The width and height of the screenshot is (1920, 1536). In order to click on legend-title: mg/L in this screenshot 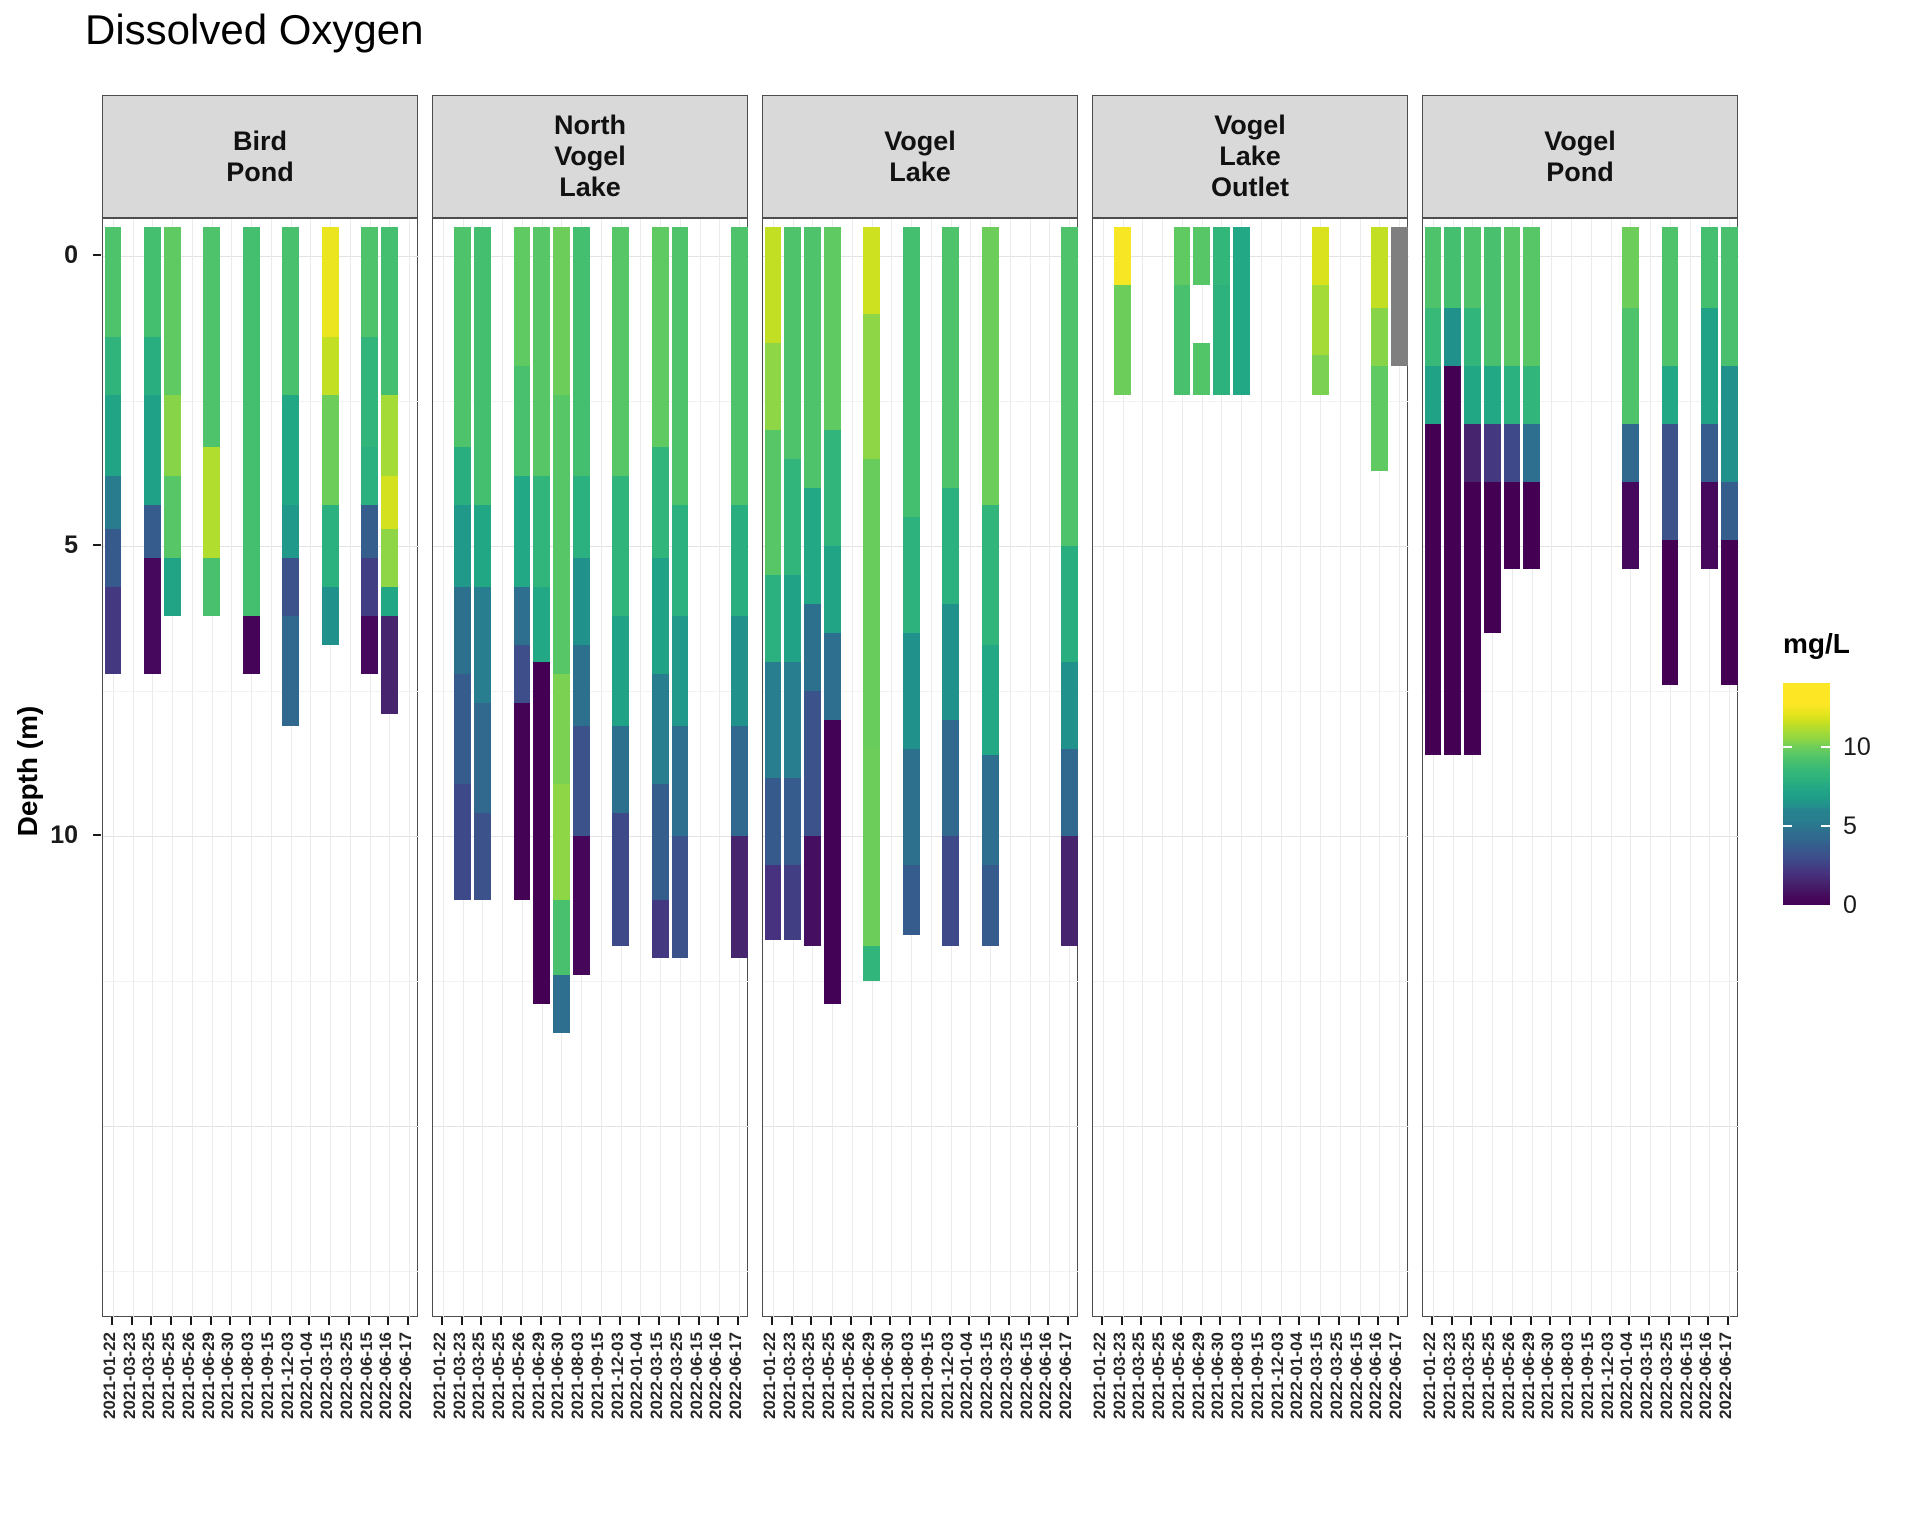, I will do `click(1816, 643)`.